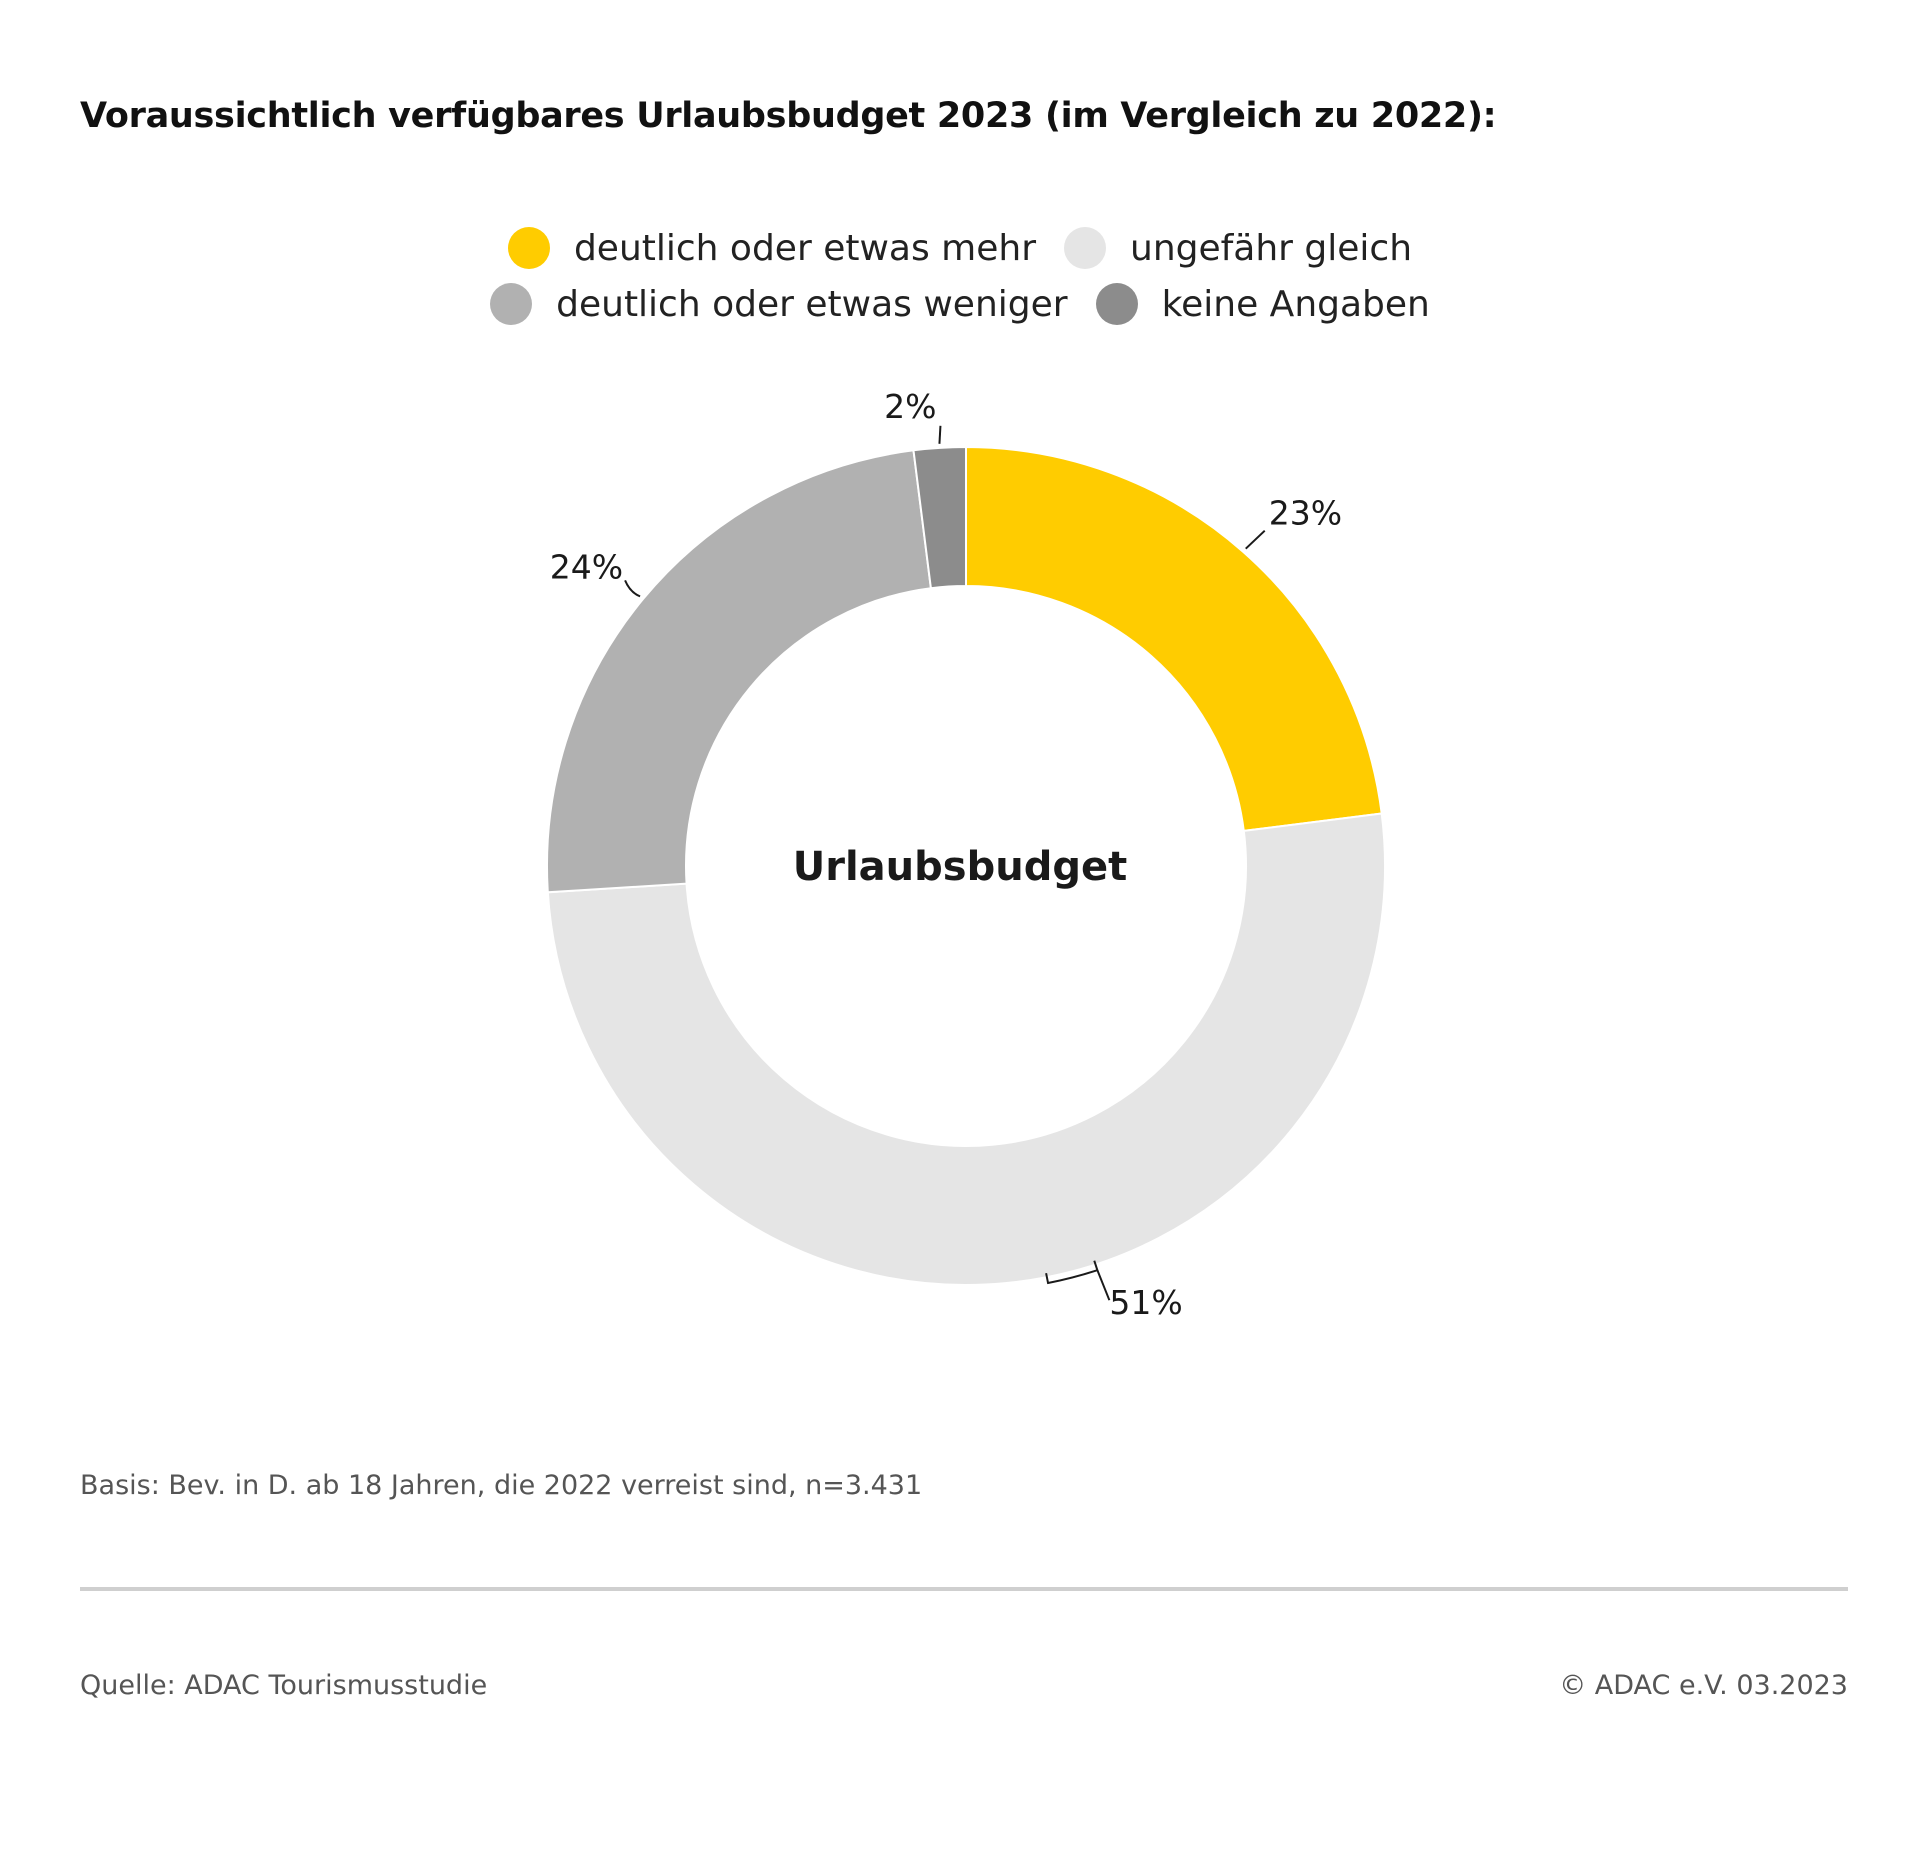 This screenshot has height=1855, width=1920. I want to click on slice-gleich, so click(966, 1049).